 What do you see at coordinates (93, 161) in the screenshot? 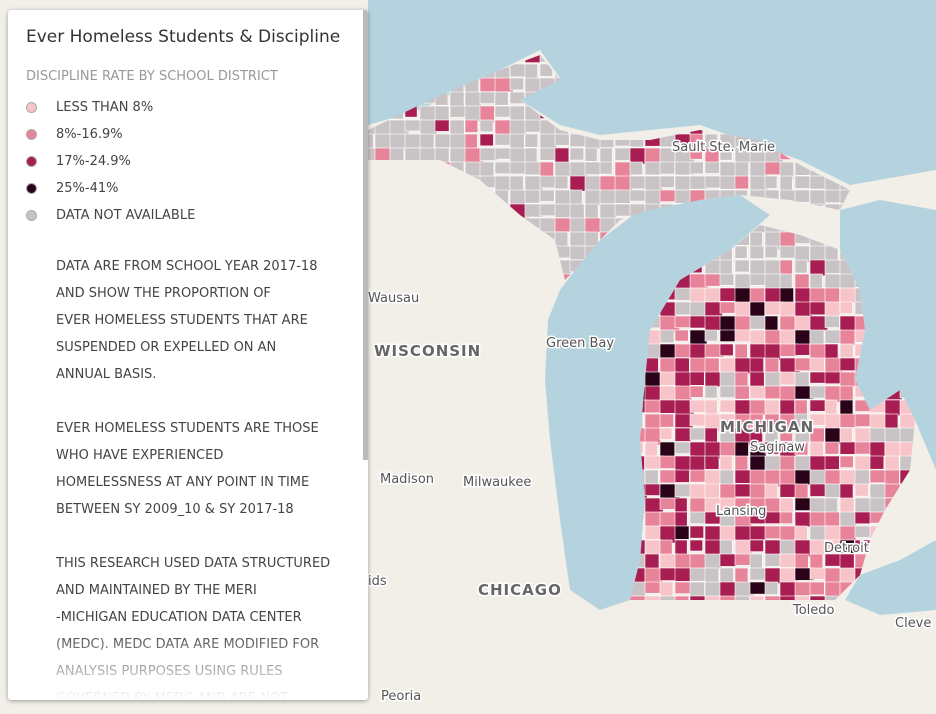
I see `legend-label: 17%-24.9%` at bounding box center [93, 161].